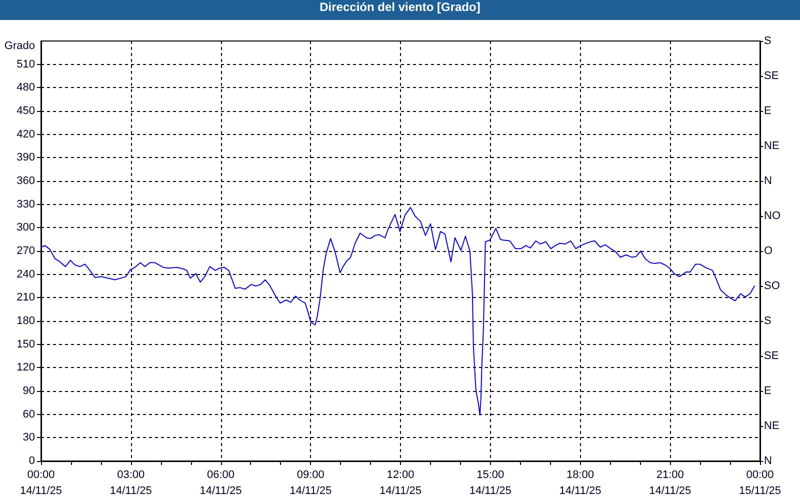 The image size is (800, 500). What do you see at coordinates (25, 181) in the screenshot?
I see `y-tick-label: 360` at bounding box center [25, 181].